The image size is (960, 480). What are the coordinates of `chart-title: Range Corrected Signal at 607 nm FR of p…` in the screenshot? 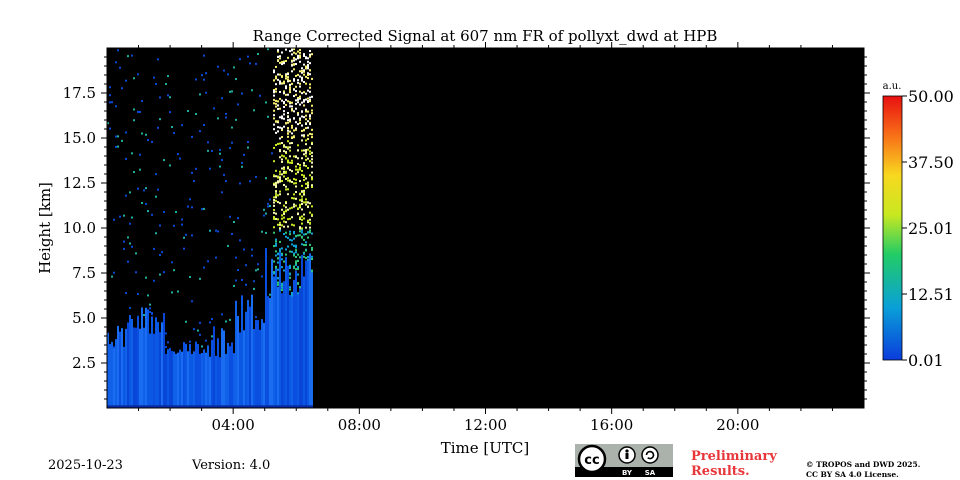 It's located at (485, 36).